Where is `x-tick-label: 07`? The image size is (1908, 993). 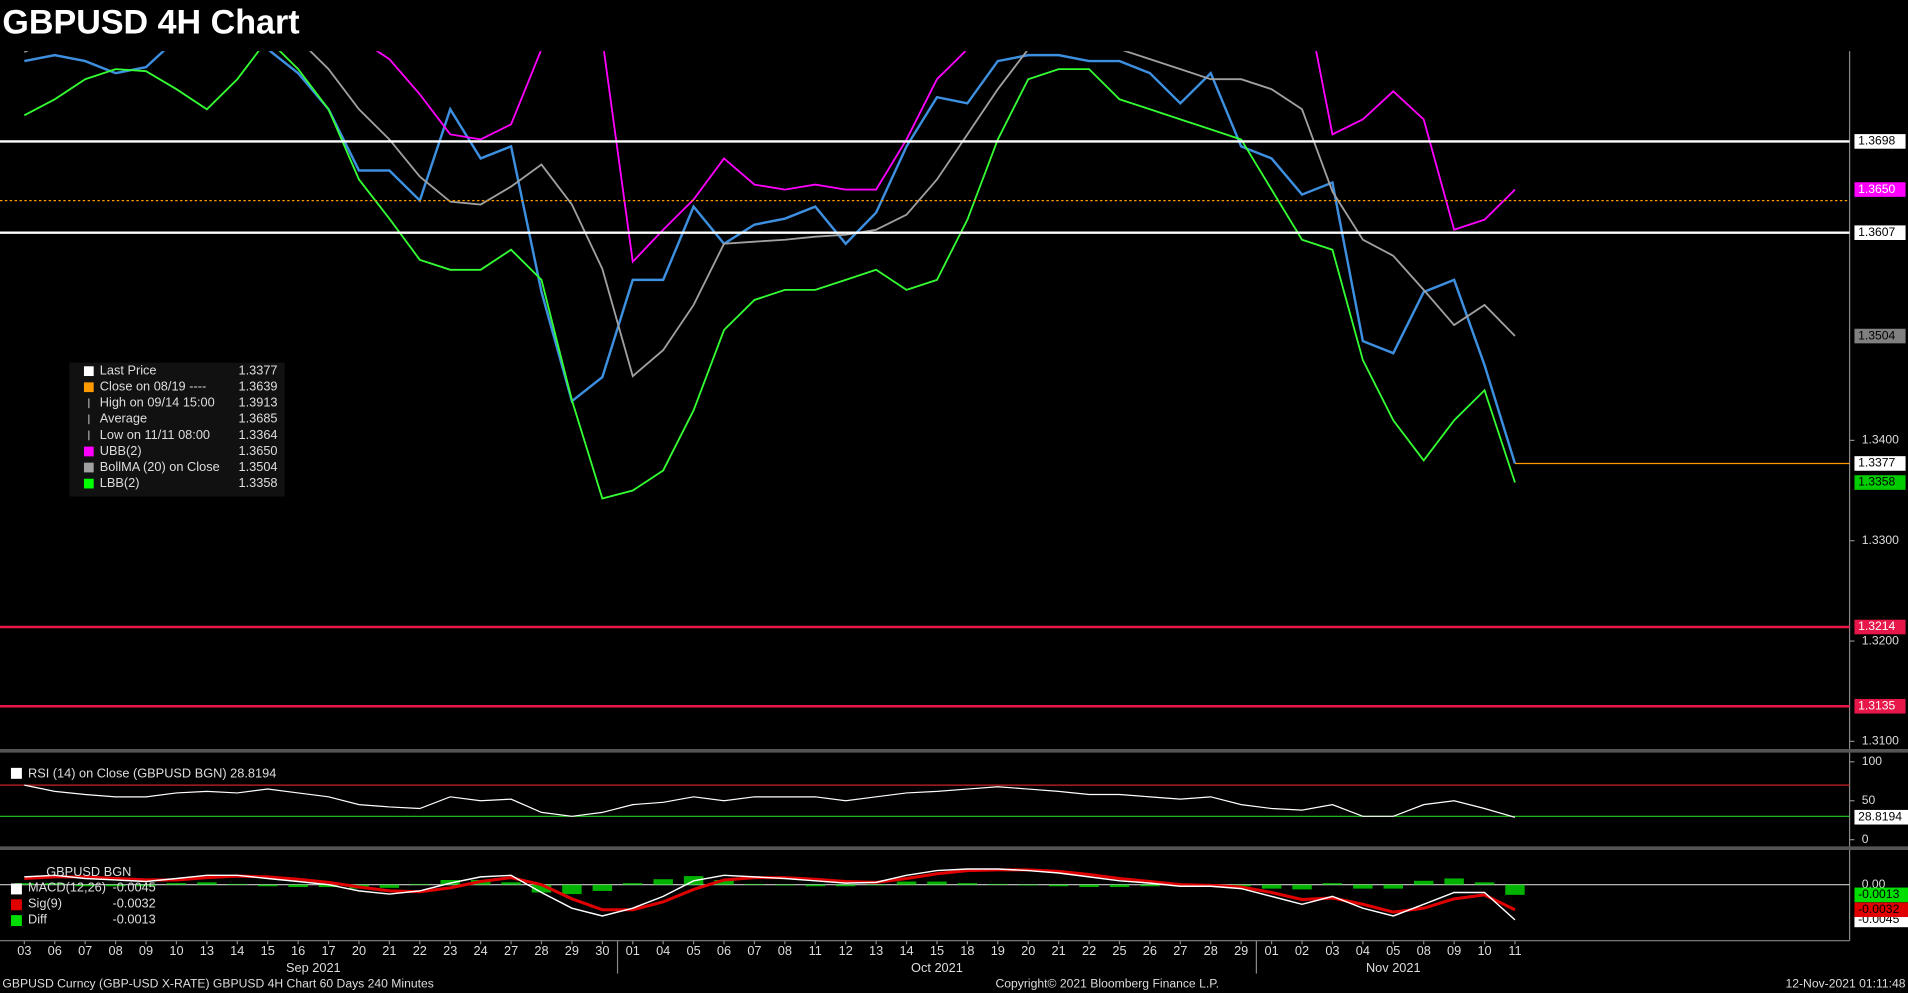 x-tick-label: 07 is located at coordinates (85, 950).